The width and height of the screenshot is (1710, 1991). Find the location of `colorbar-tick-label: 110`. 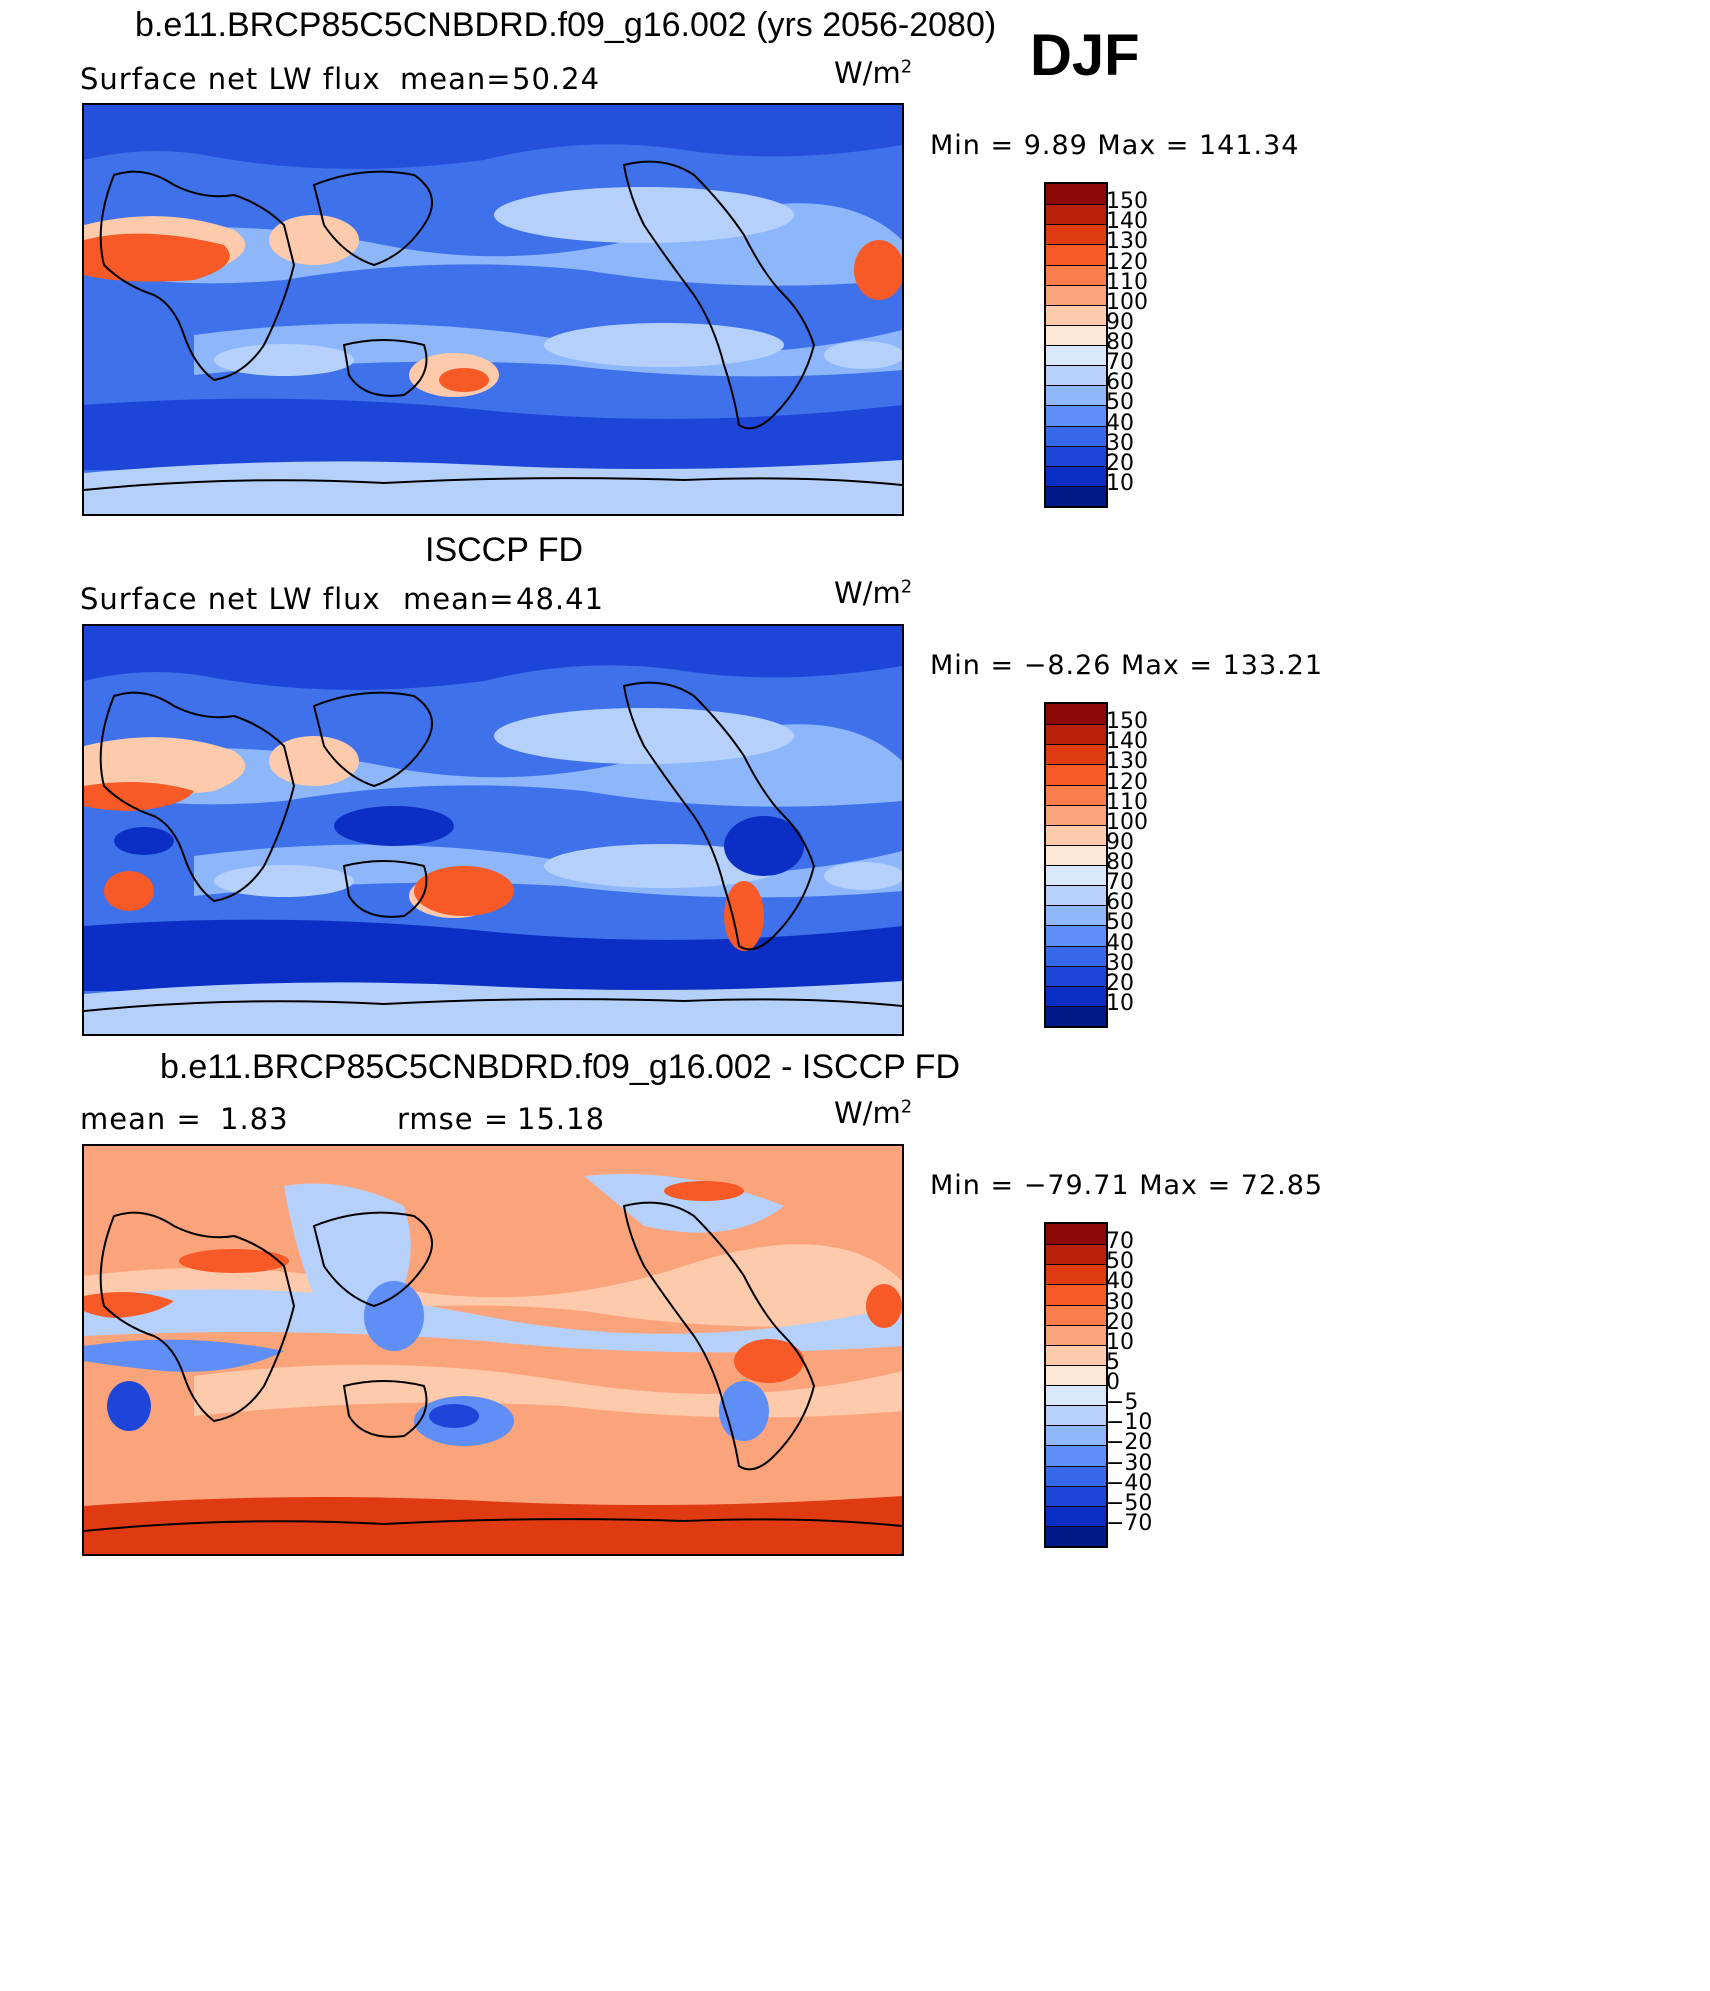

colorbar-tick-label: 110 is located at coordinates (1127, 282).